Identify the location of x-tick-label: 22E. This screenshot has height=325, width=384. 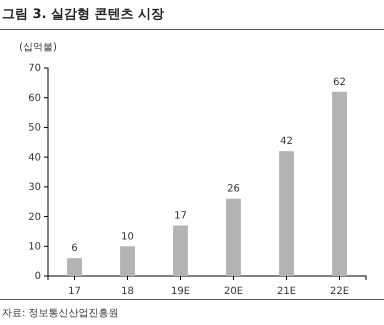
(340, 291).